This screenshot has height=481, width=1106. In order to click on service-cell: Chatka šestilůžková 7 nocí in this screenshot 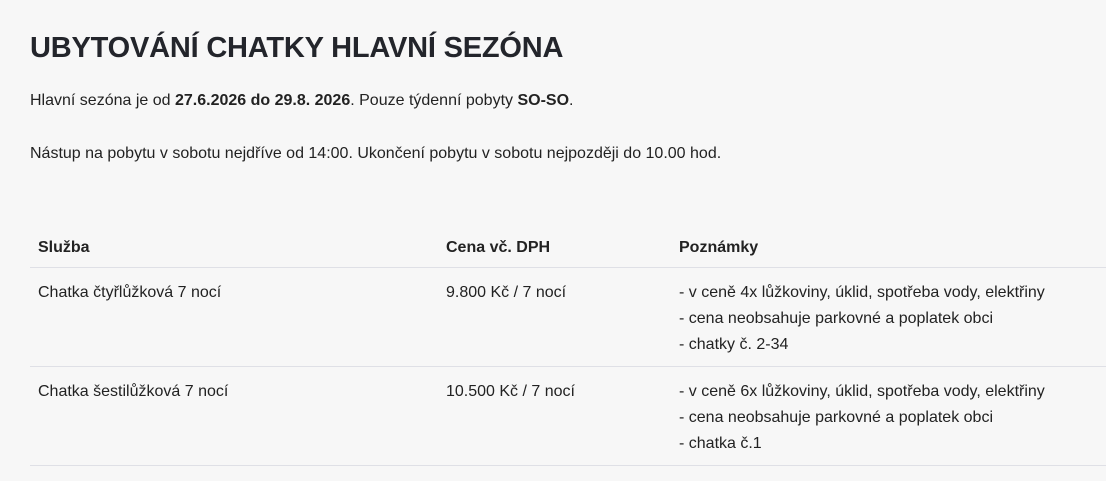, I will do `click(234, 416)`.